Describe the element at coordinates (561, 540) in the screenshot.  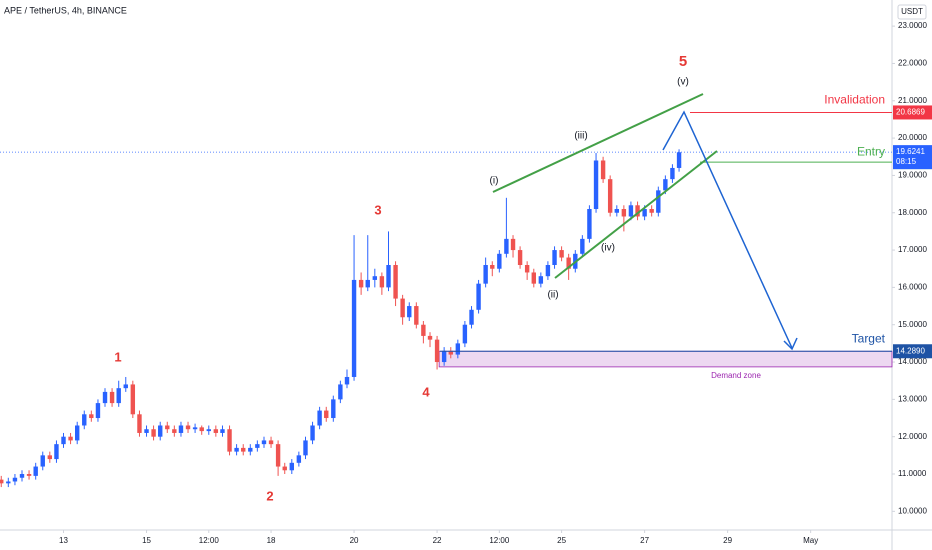
I see `x-tick-label: 25` at that location.